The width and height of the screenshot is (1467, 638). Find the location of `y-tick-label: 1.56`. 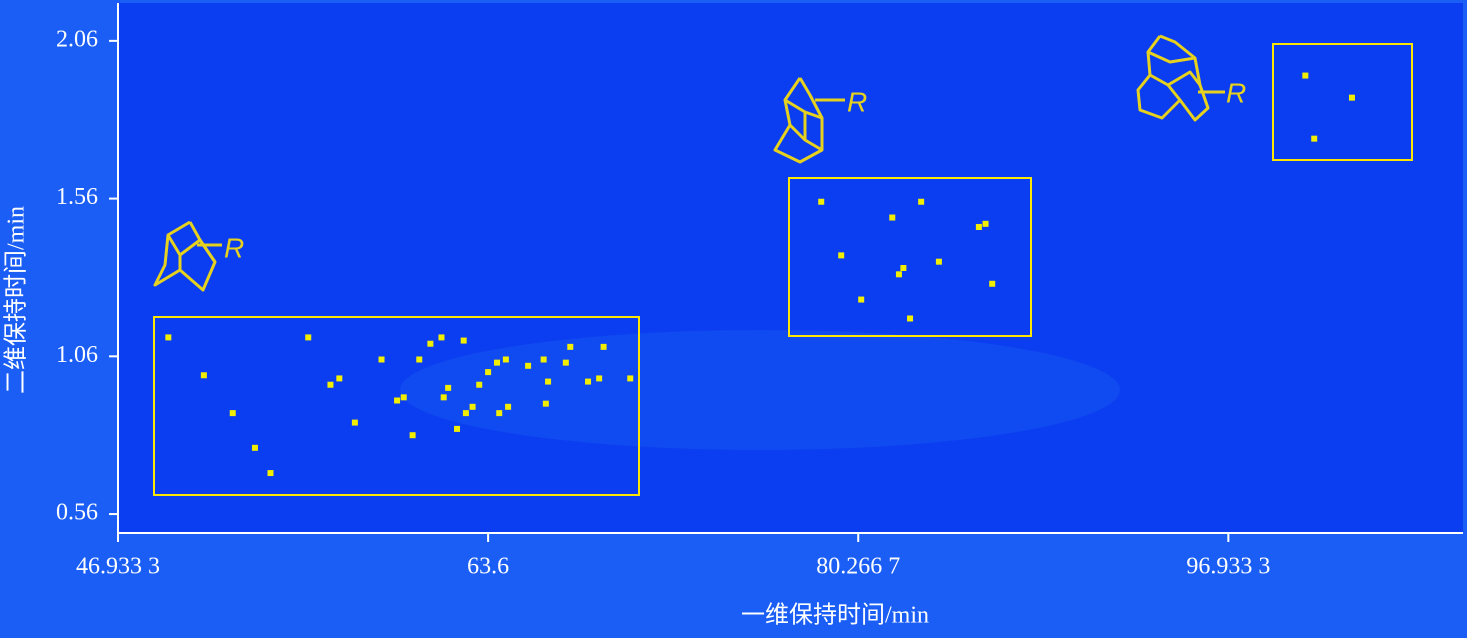

y-tick-label: 1.56 is located at coordinates (77, 197).